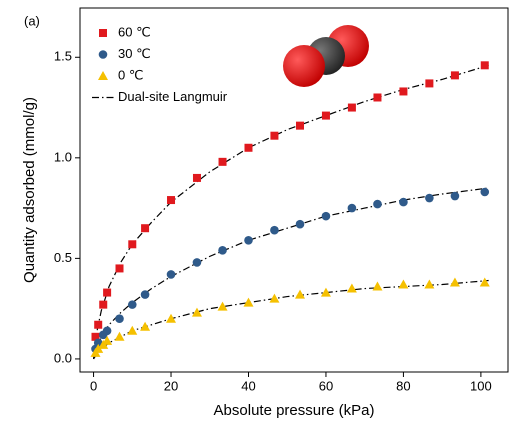 The height and width of the screenshot is (425, 526). Describe the element at coordinates (63, 357) in the screenshot. I see `y-tick-label: 0.0` at that location.